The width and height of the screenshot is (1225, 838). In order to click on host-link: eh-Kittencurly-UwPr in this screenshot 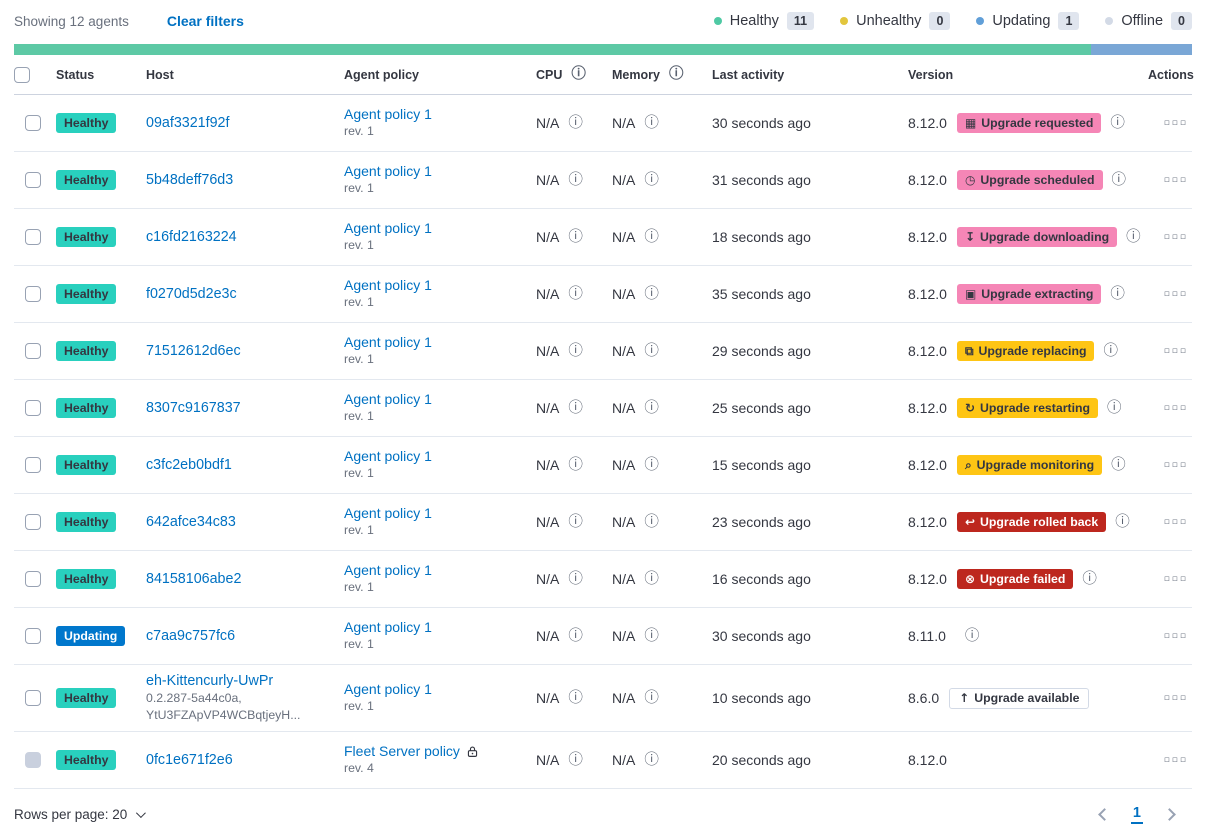, I will do `click(210, 681)`.